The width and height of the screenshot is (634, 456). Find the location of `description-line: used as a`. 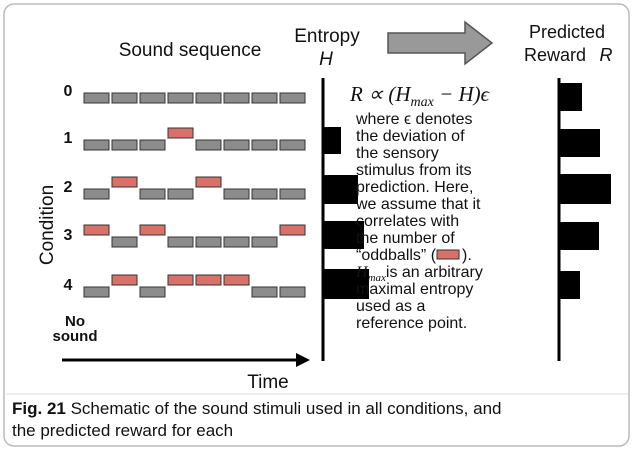

description-line: used as a is located at coordinates (390, 306).